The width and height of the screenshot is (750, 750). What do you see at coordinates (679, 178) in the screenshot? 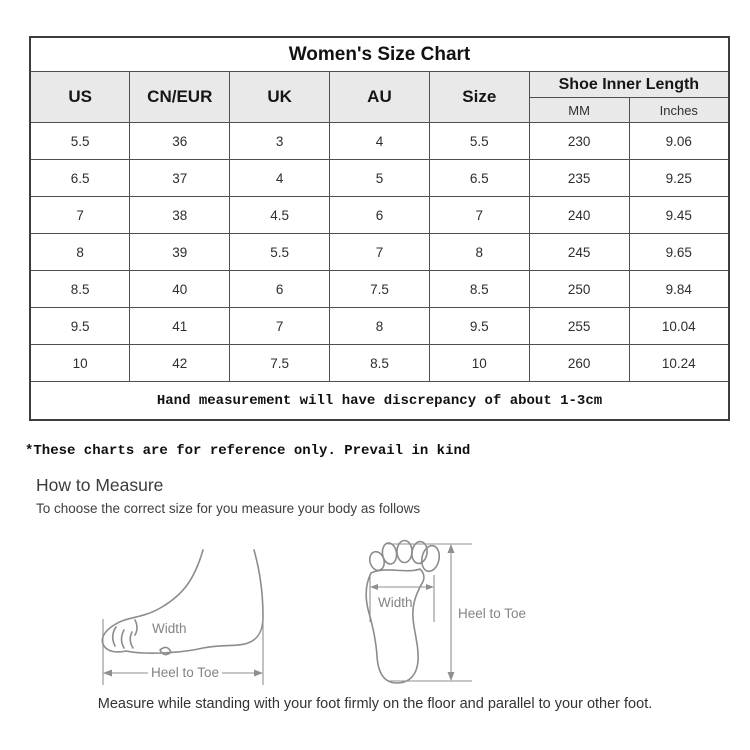
I see `size-cell: 9.25` at bounding box center [679, 178].